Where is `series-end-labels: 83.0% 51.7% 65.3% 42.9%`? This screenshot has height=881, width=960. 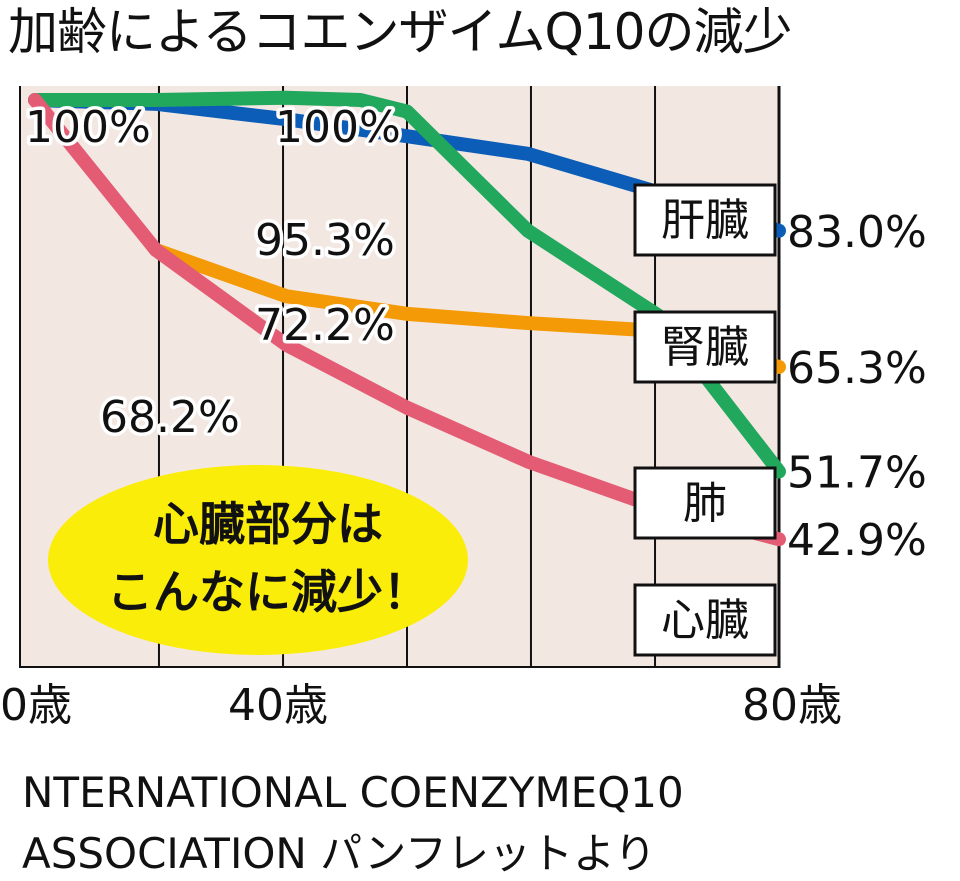 series-end-labels: 83.0% 51.7% 65.3% 42.9% is located at coordinates (857, 386).